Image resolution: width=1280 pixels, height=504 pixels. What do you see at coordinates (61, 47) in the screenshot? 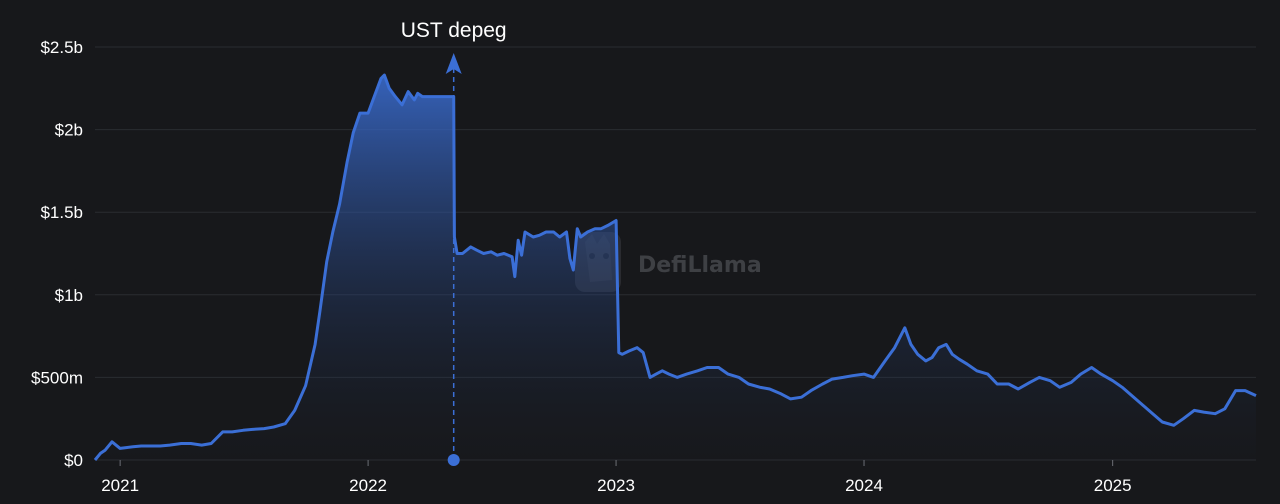
I see `y-tick-label: $2.5b` at bounding box center [61, 47].